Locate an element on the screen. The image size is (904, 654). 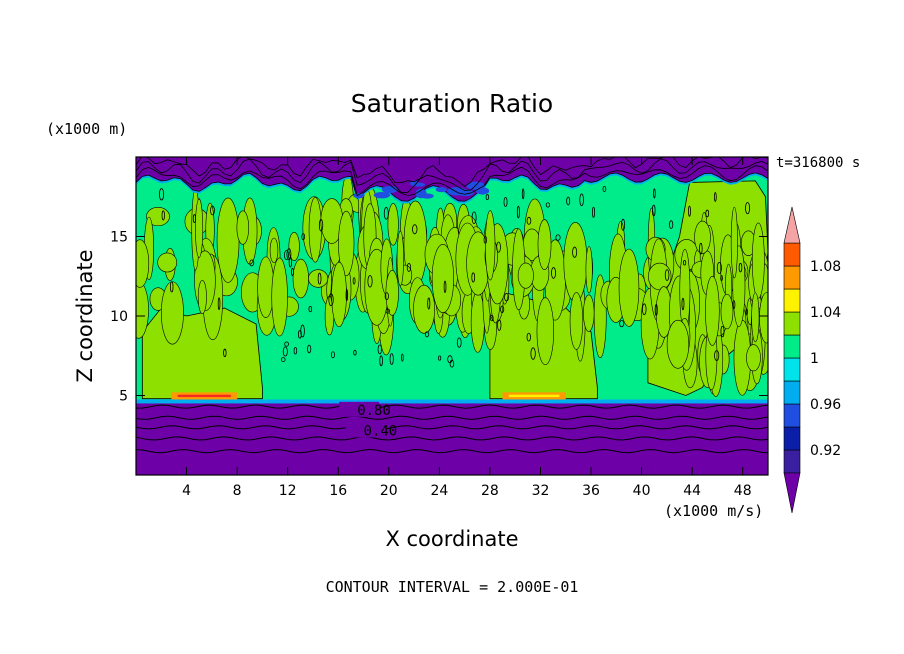
colorbar-tick-label: 1.08 is located at coordinates (825, 267).